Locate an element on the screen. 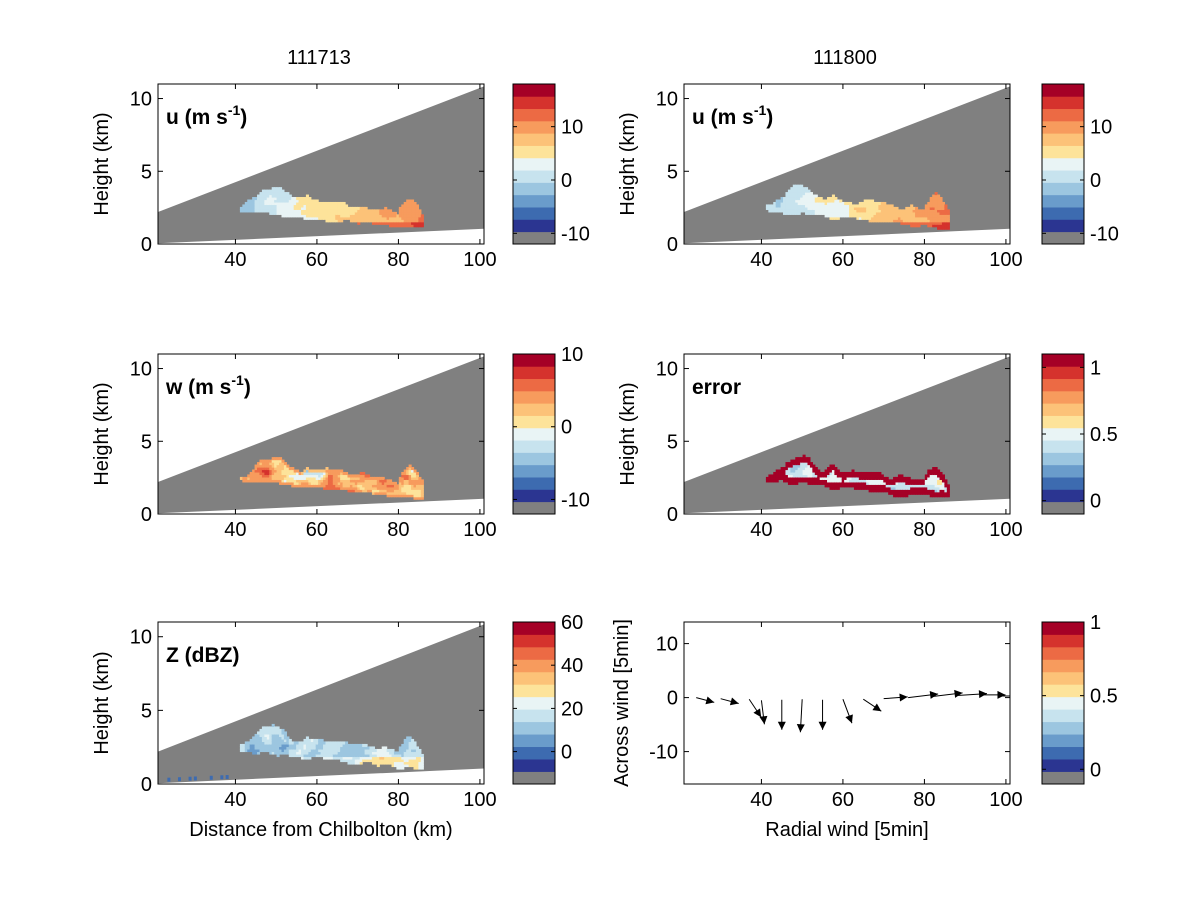 Image resolution: width=1200 pixels, height=900 pixels. y-tick-label: 5 is located at coordinates (672, 172).